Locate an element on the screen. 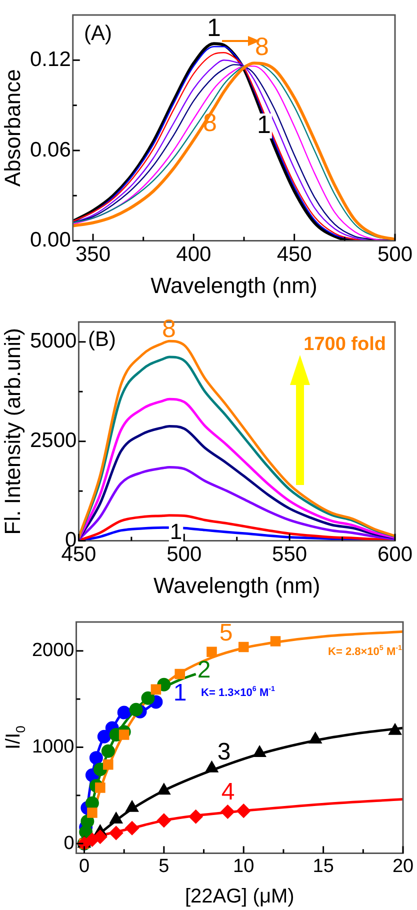  y-tick-label: 0.12 is located at coordinates (50, 59).